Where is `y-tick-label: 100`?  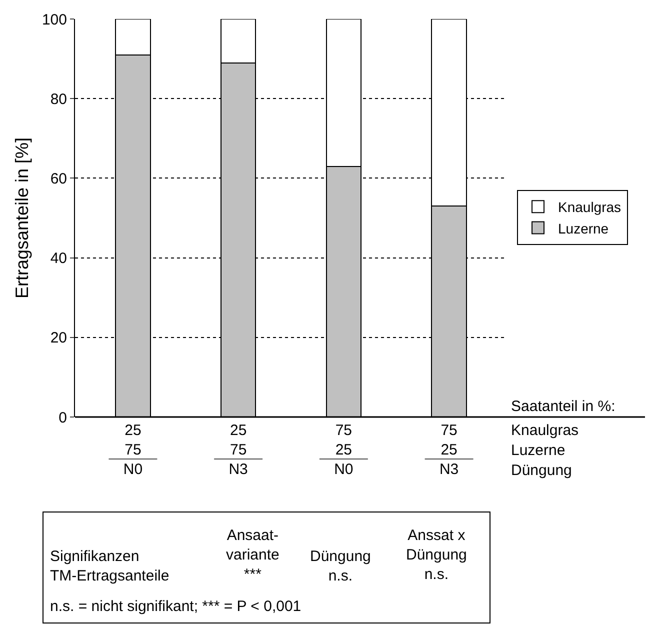 y-tick-label: 100 is located at coordinates (54, 19).